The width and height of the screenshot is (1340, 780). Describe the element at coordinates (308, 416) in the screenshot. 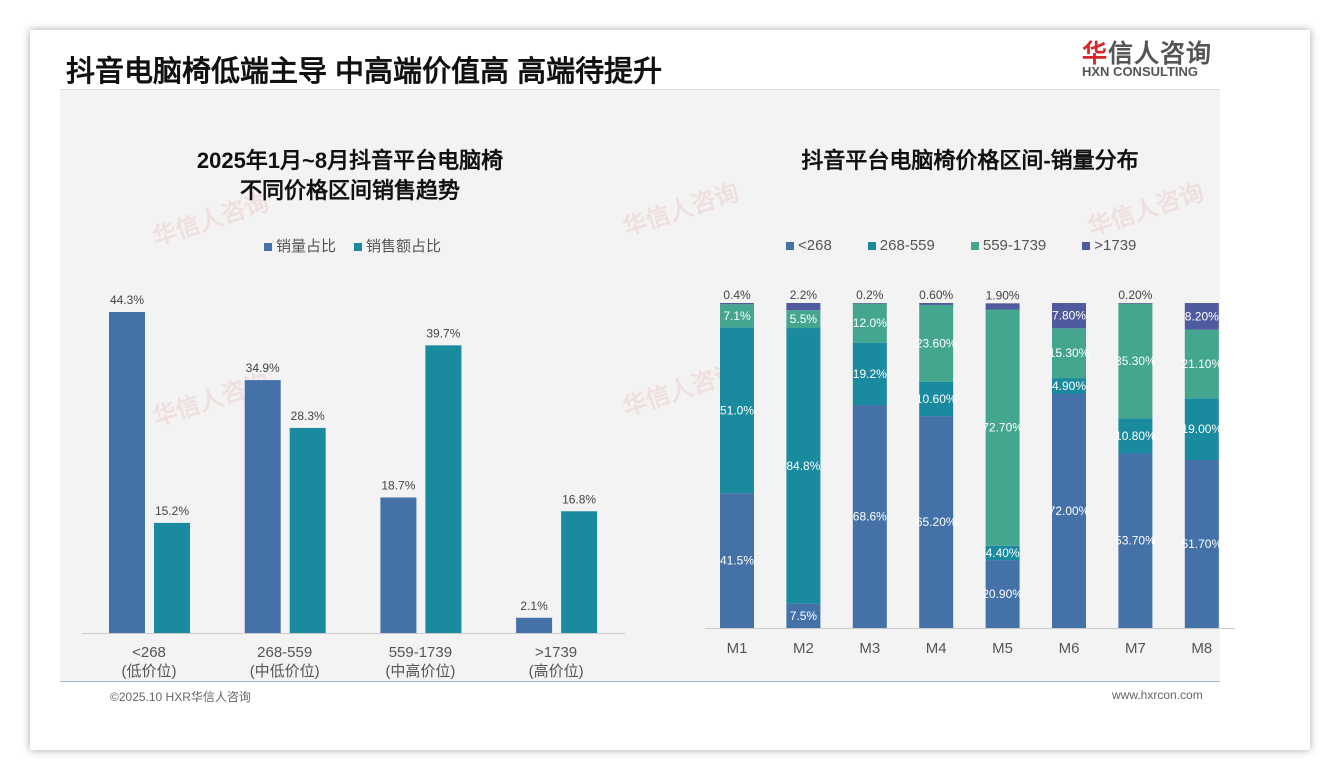

I see `data-label: 28.3%` at that location.